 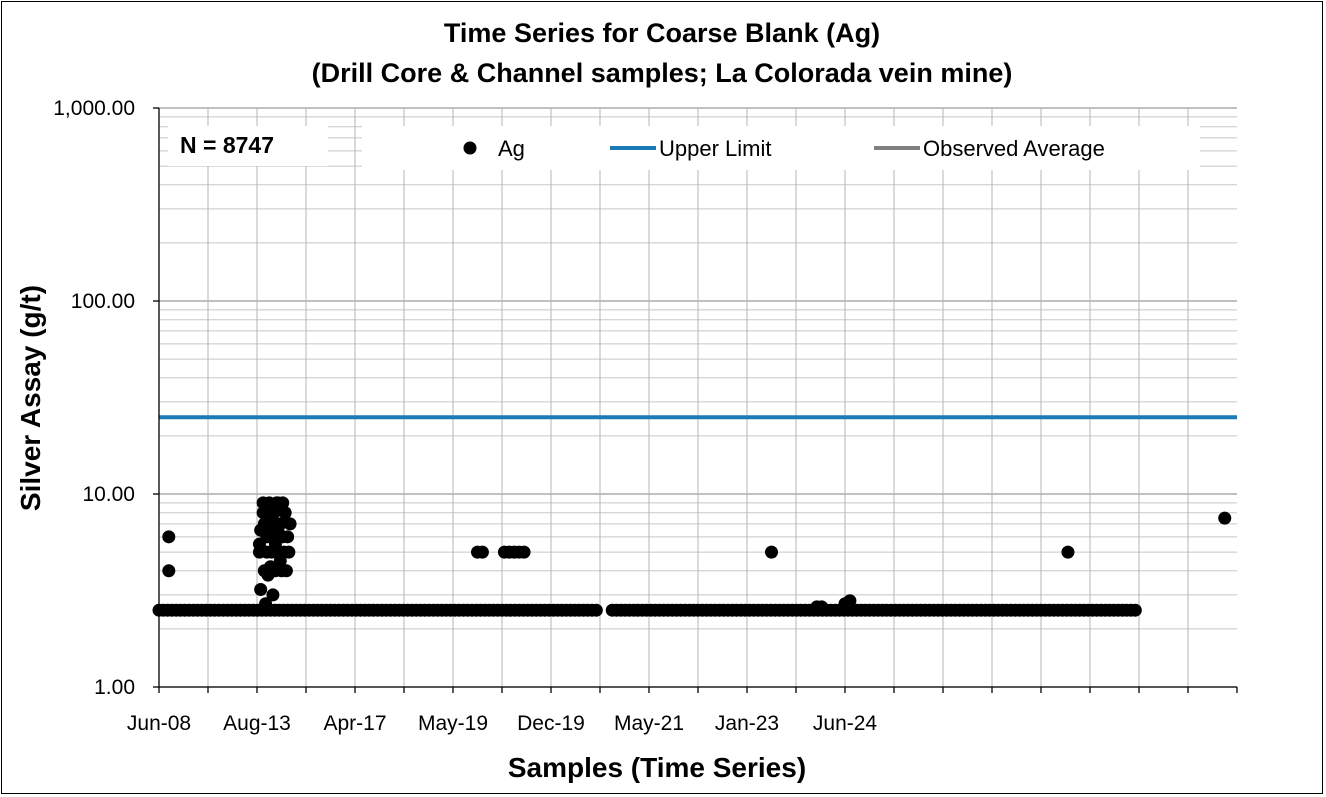 I want to click on legend-ag-label: Ag, so click(x=511, y=148).